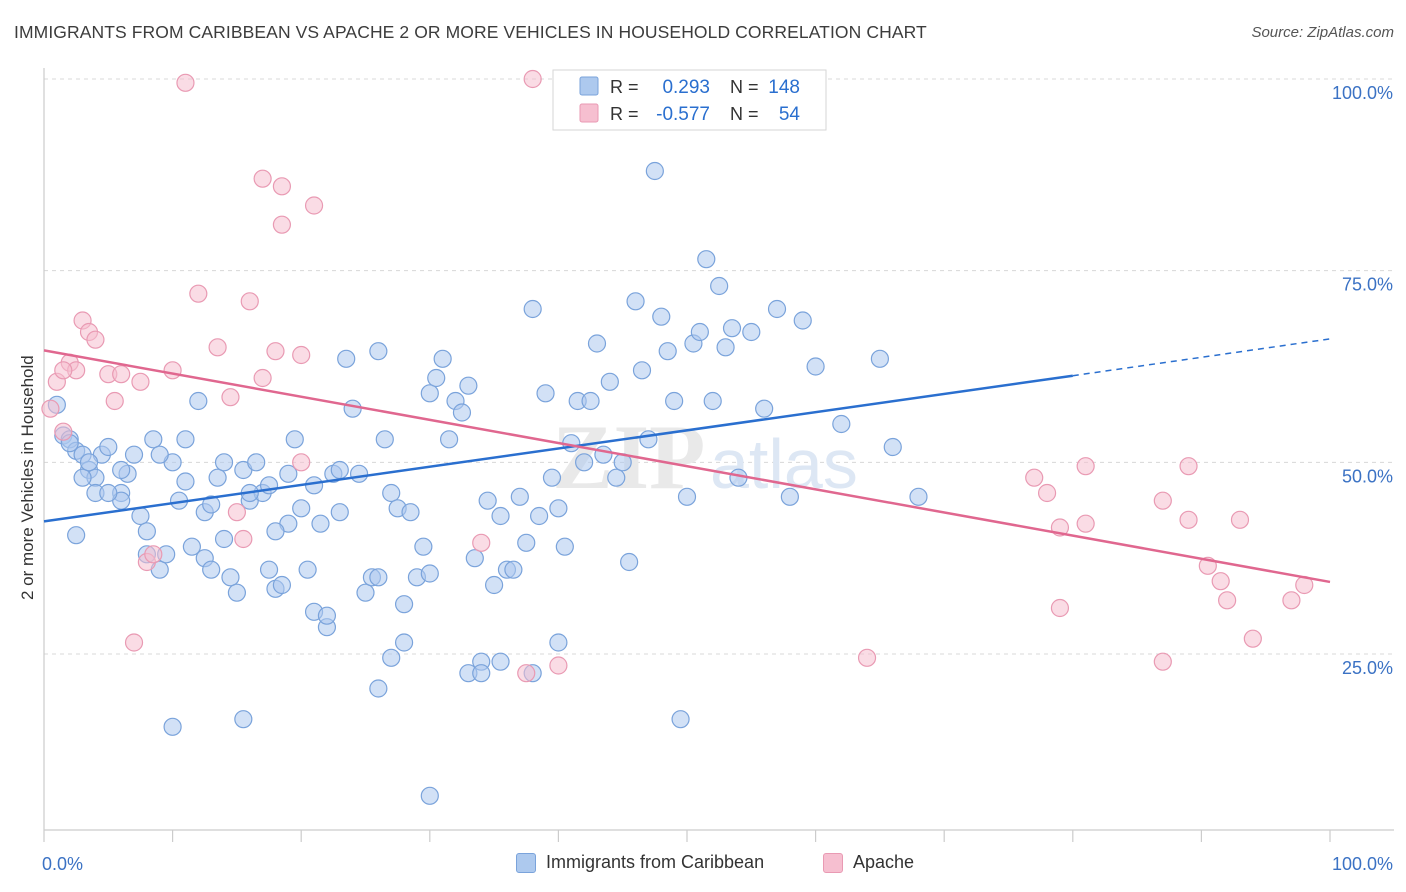 The width and height of the screenshot is (1406, 892). What do you see at coordinates (689, 100) in the screenshot?
I see `correlation-legend: R = 0.293 N = 148 R = -0.577 N = 54` at bounding box center [689, 100].